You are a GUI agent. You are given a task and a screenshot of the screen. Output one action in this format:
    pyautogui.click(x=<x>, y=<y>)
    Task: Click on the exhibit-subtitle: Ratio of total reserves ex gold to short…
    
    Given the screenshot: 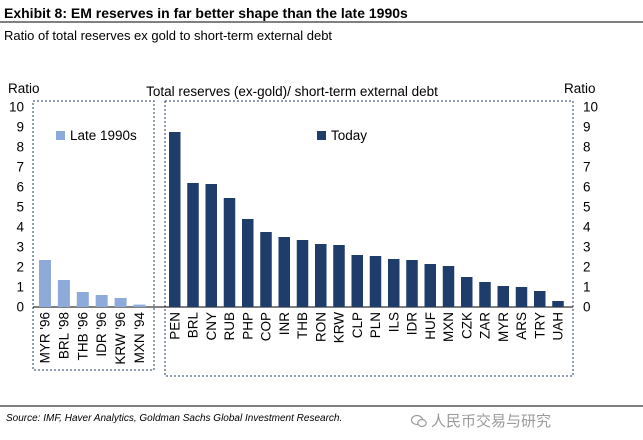 What is the action you would take?
    pyautogui.click(x=168, y=35)
    